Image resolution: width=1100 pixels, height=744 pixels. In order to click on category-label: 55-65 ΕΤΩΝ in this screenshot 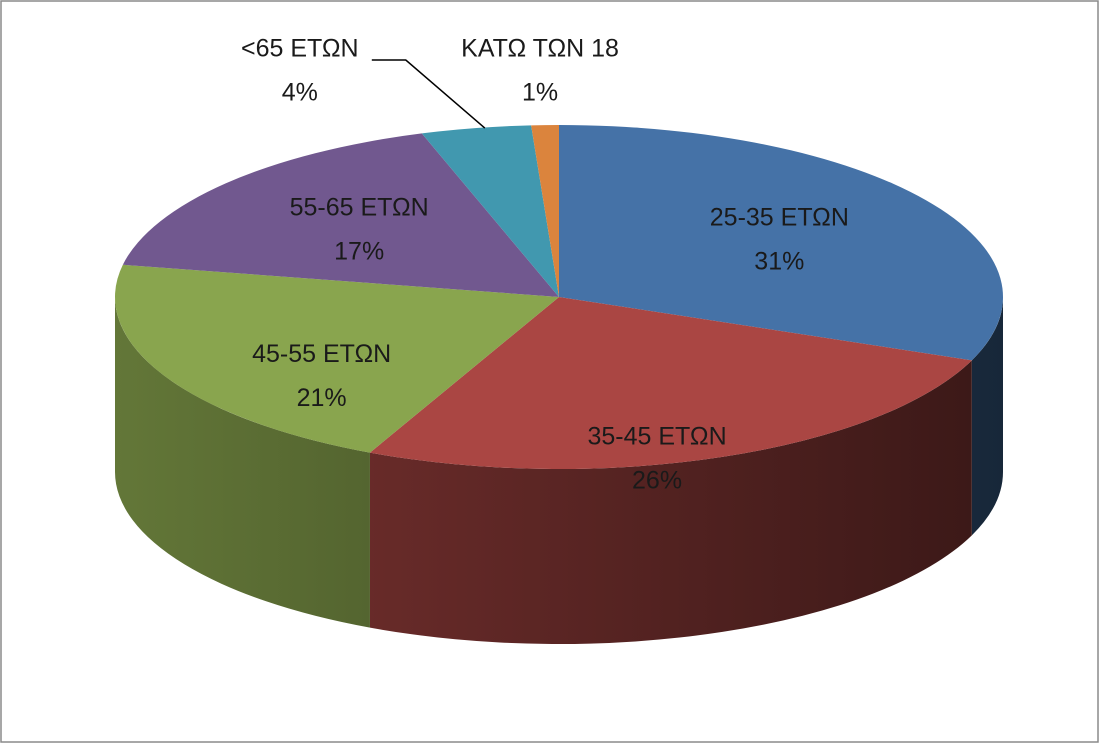, I will do `click(359, 207)`.